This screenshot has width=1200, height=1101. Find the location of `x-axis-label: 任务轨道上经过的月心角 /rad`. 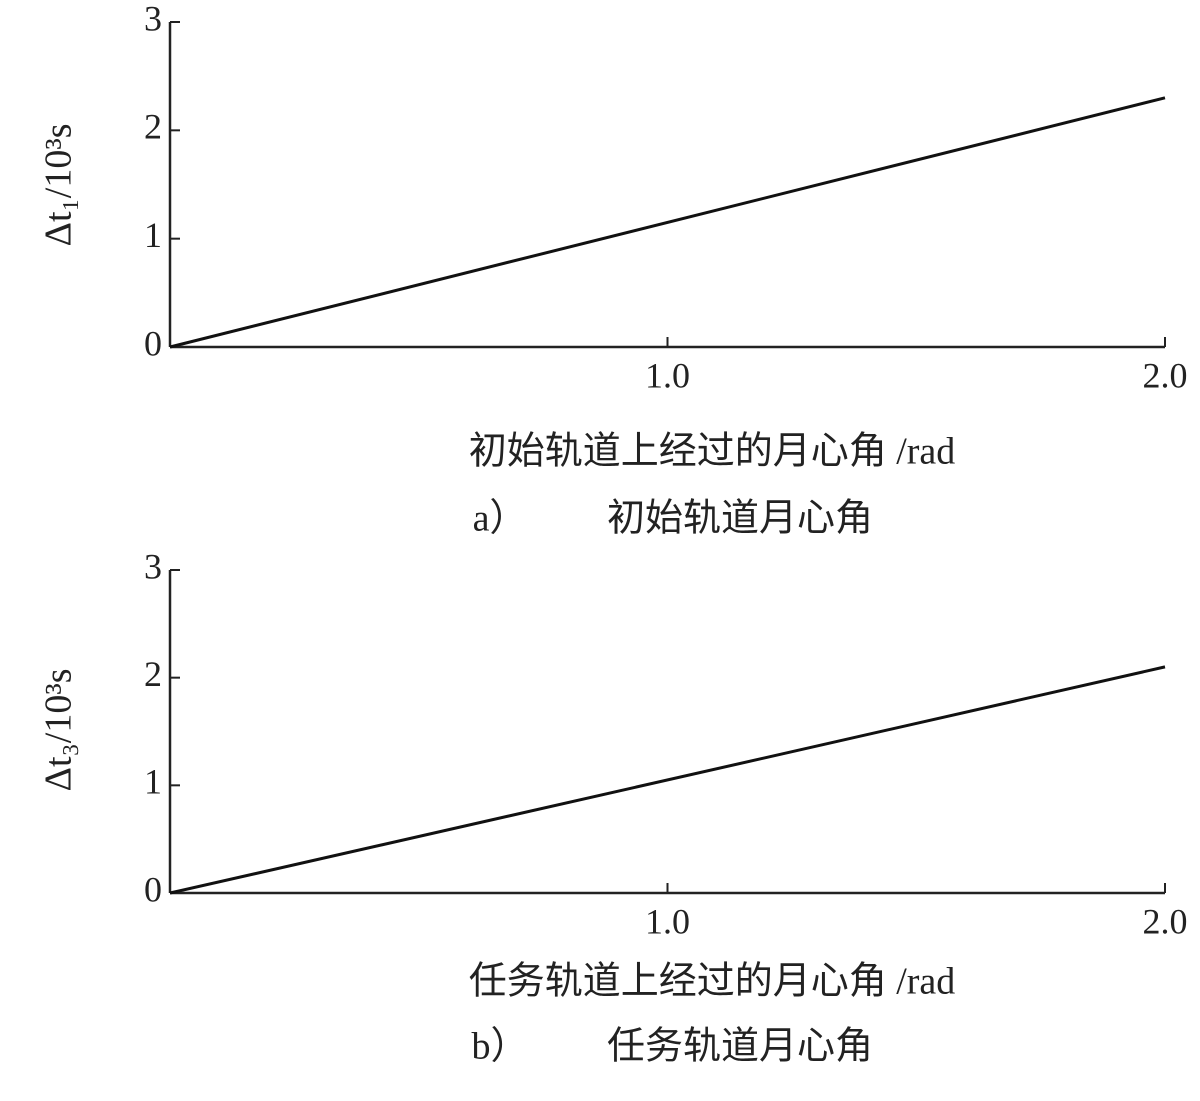

x-axis-label: 任务轨道上经过的月心角 /rad is located at coordinates (712, 982).